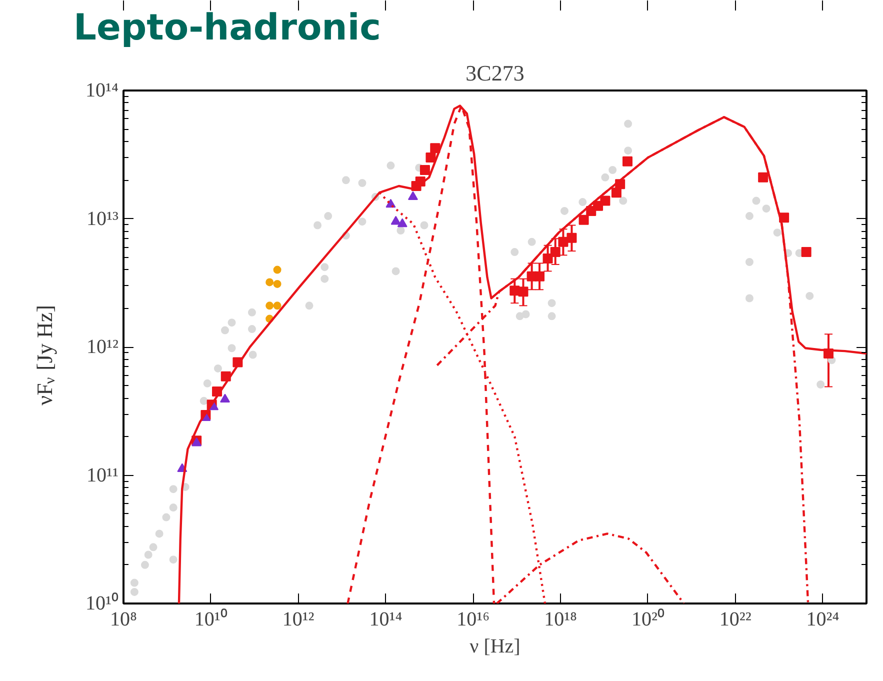  I want to click on y-tick-label: 10¹⁴, so click(102, 91).